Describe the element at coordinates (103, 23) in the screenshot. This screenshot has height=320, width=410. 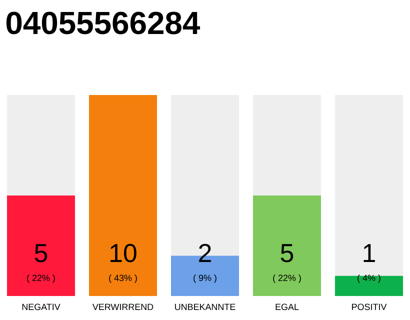
I see `chart-title: 04055566284` at that location.